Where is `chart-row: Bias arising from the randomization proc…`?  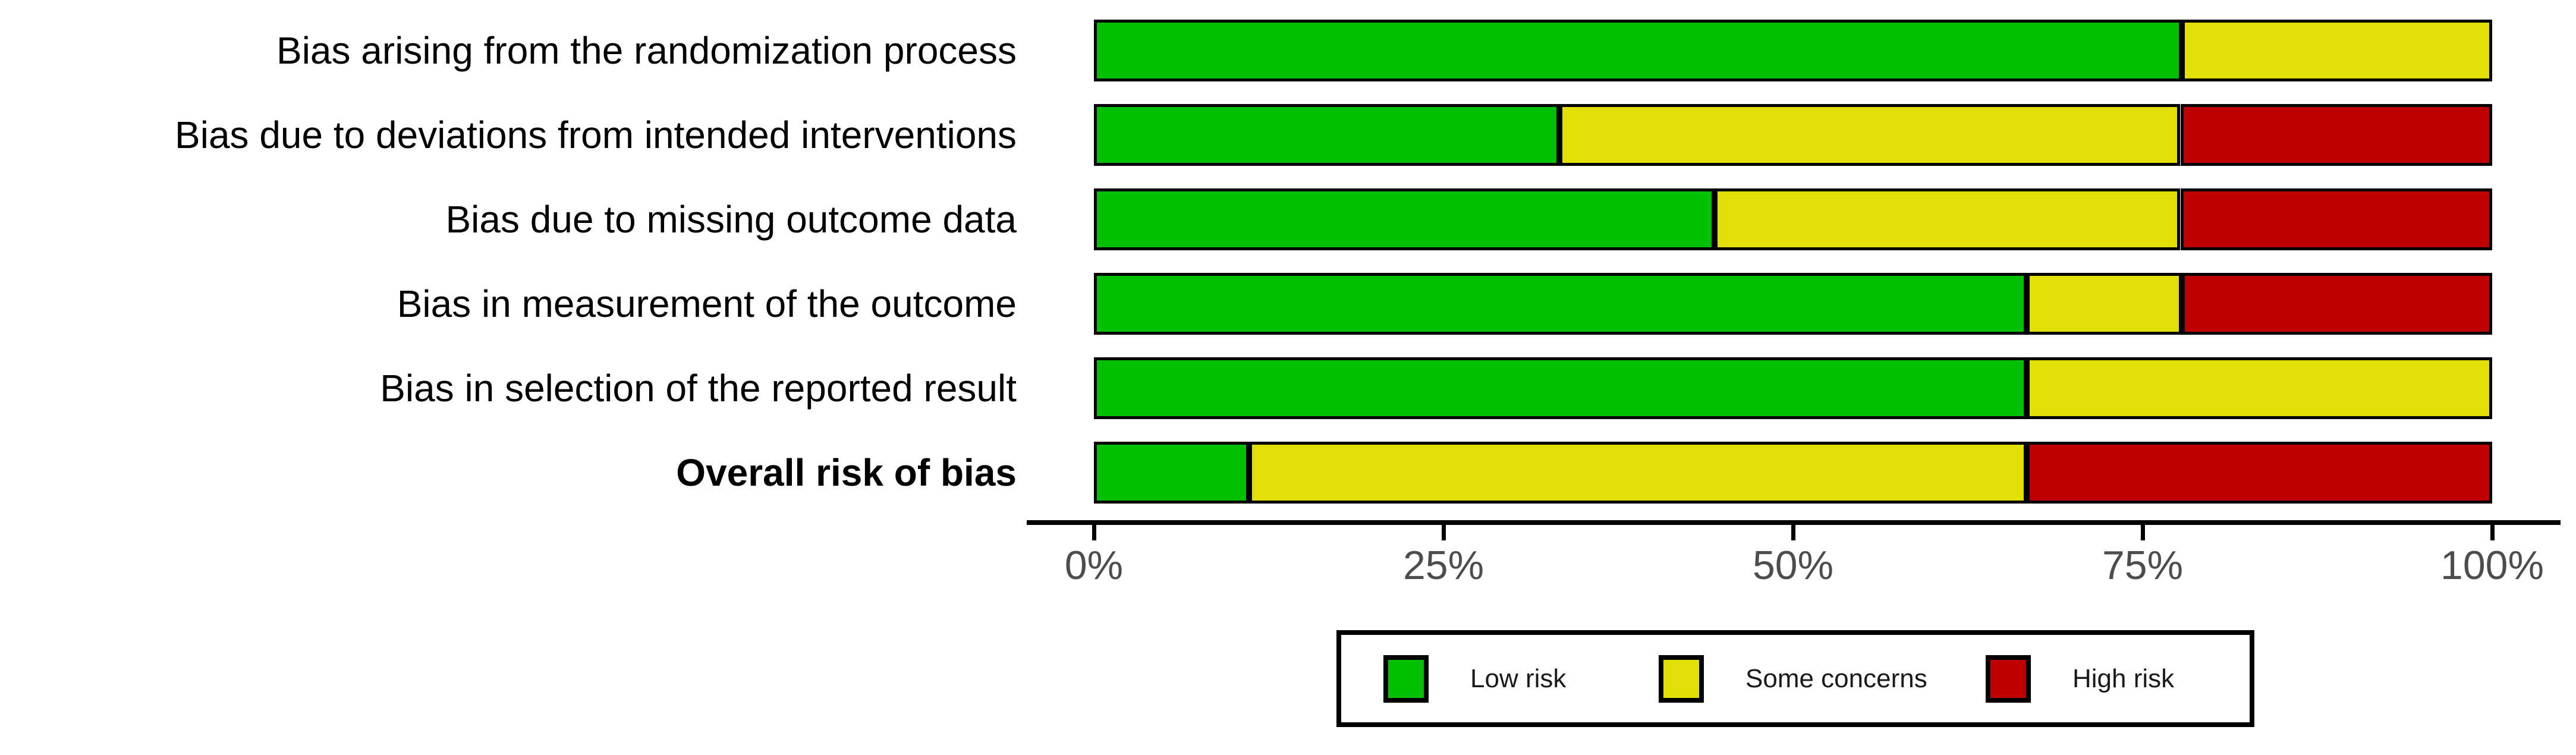 chart-row: Bias arising from the randomization proc… is located at coordinates (1288, 51).